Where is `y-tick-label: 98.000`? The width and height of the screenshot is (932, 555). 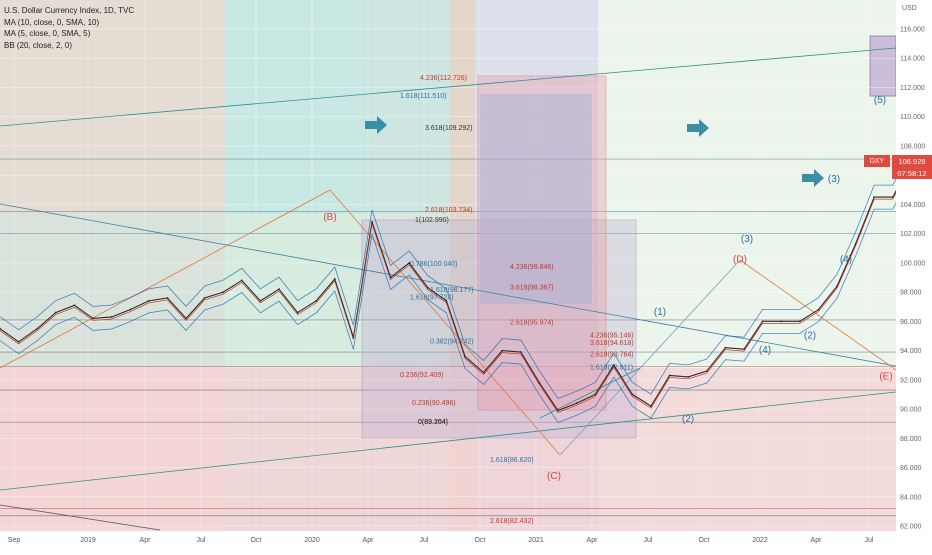
y-tick-label: 98.000 is located at coordinates (911, 293).